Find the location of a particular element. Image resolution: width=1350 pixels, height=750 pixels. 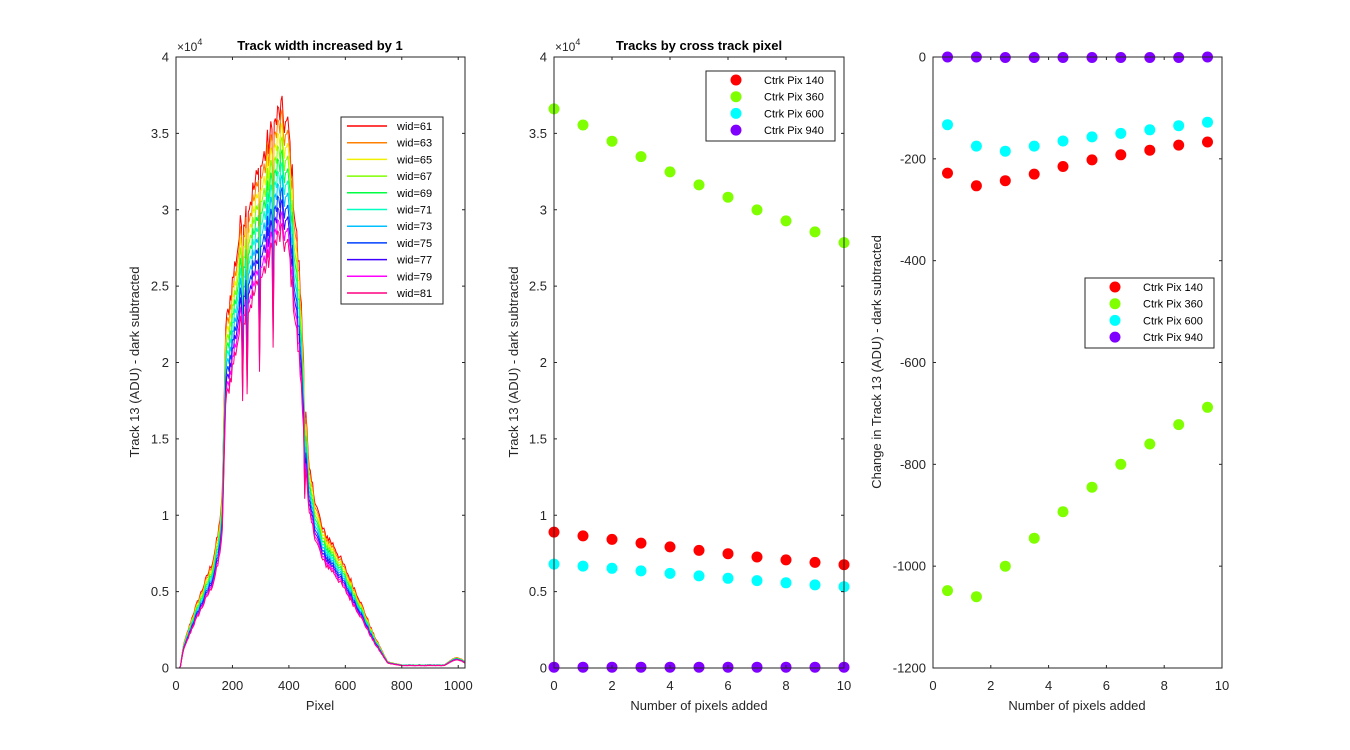

legend-label: wid=81 is located at coordinates (414, 294).